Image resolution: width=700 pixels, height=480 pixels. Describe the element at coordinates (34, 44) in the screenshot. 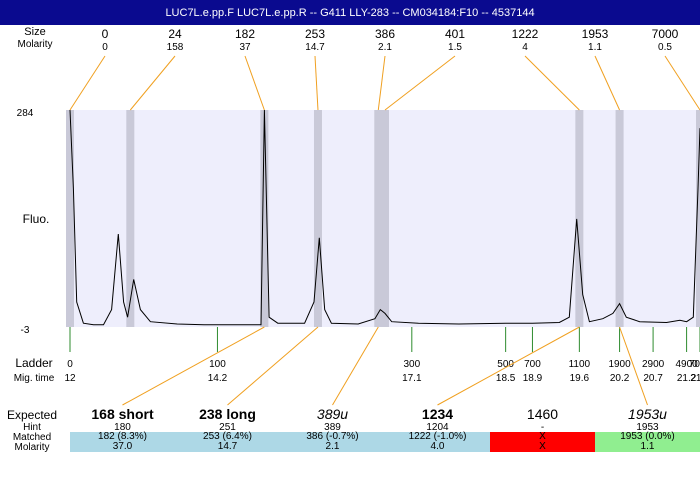

I see `molarity-row-label: Molarity` at that location.